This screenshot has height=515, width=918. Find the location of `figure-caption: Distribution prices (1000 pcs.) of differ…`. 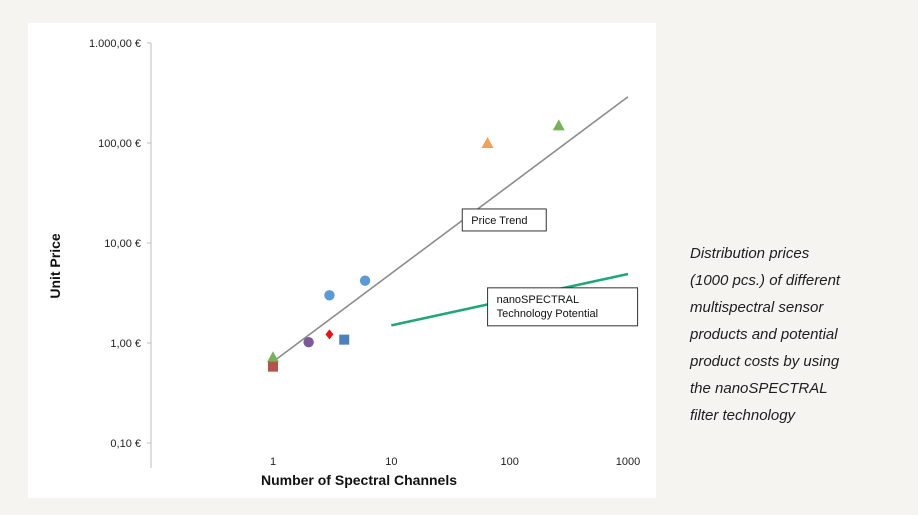

figure-caption: Distribution prices (1000 pcs.) of differ… is located at coordinates (801, 334).